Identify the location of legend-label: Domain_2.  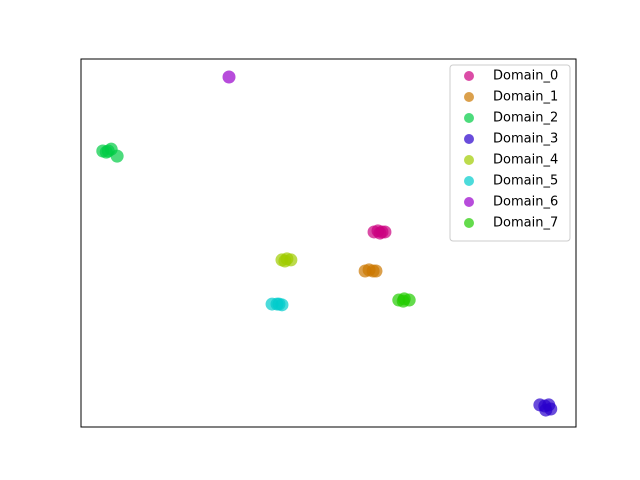
(525, 118).